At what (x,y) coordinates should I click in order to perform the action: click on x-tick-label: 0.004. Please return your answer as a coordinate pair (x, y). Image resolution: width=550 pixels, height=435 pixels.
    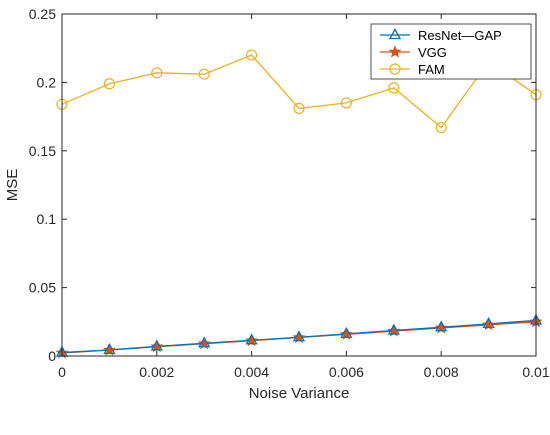
    Looking at the image, I should click on (251, 372).